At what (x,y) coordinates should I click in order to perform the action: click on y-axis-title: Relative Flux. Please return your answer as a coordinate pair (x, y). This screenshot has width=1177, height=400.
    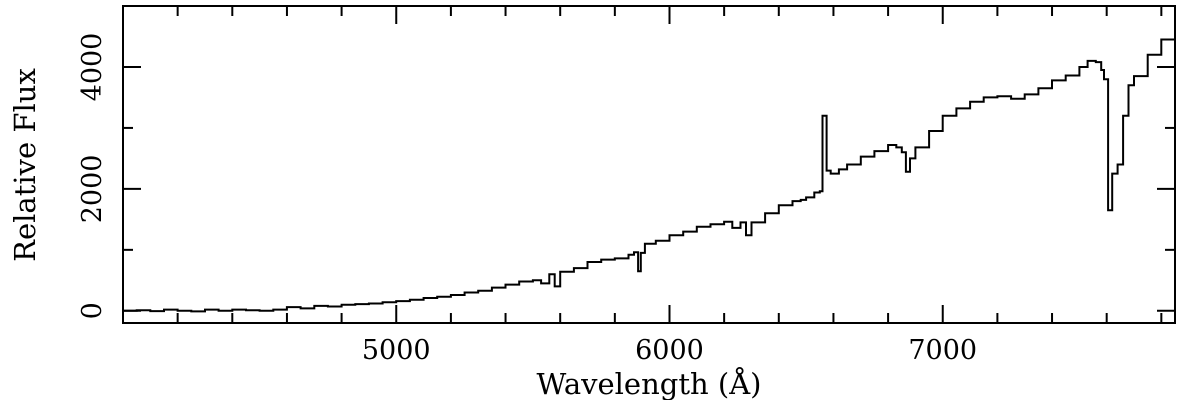
    Looking at the image, I should click on (25, 165).